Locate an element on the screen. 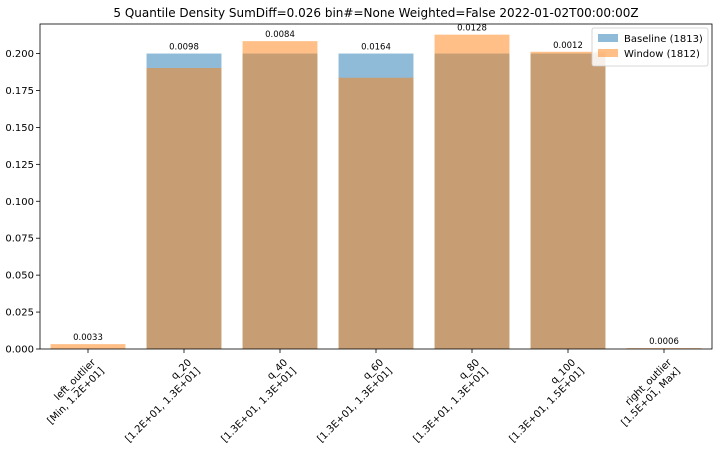 The width and height of the screenshot is (719, 450). x-tick-label-line-4-1: [1.3E+01, 1.3E+01] is located at coordinates (451, 405).